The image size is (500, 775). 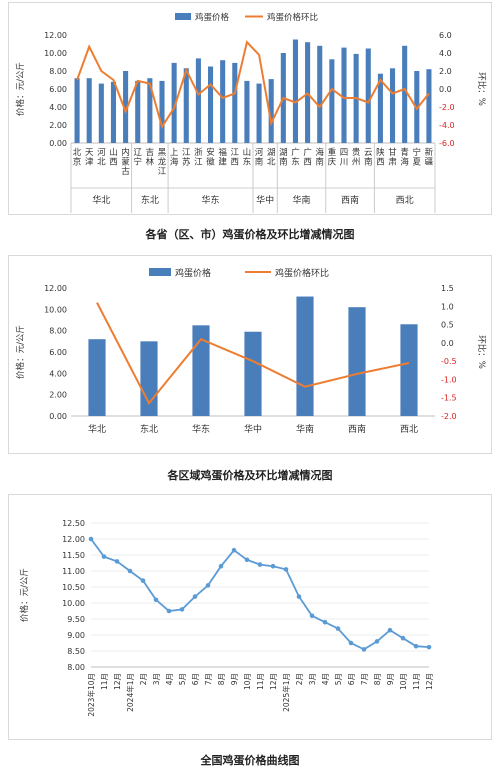 What do you see at coordinates (117, 681) in the screenshot?
I see `x-tick-label: 12月` at bounding box center [117, 681].